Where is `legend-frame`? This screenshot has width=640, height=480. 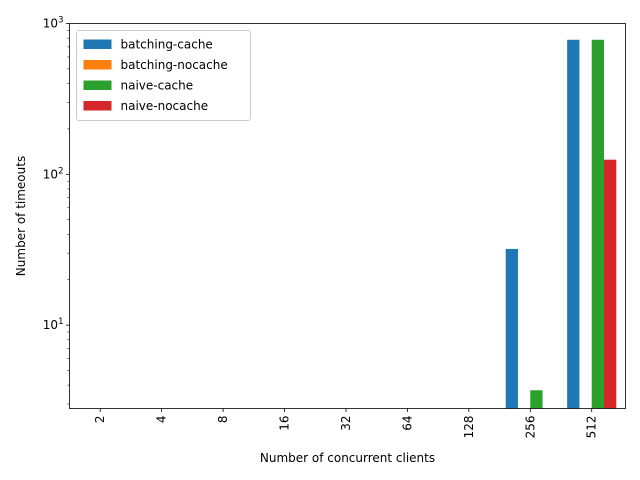 legend-frame is located at coordinates (163, 75).